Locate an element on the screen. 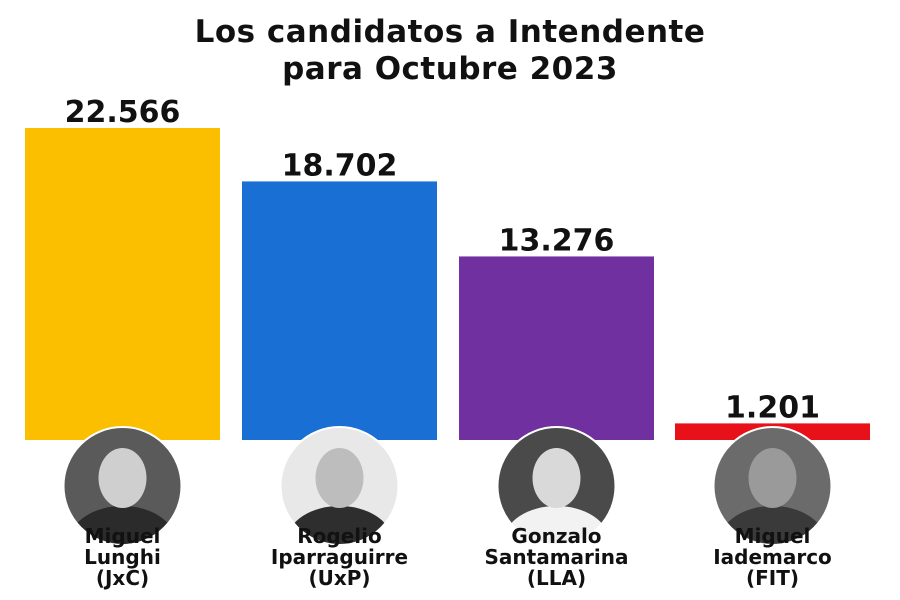  candidate-label-2: Rogelio Iparraguirre (UxP) is located at coordinates (339, 557).